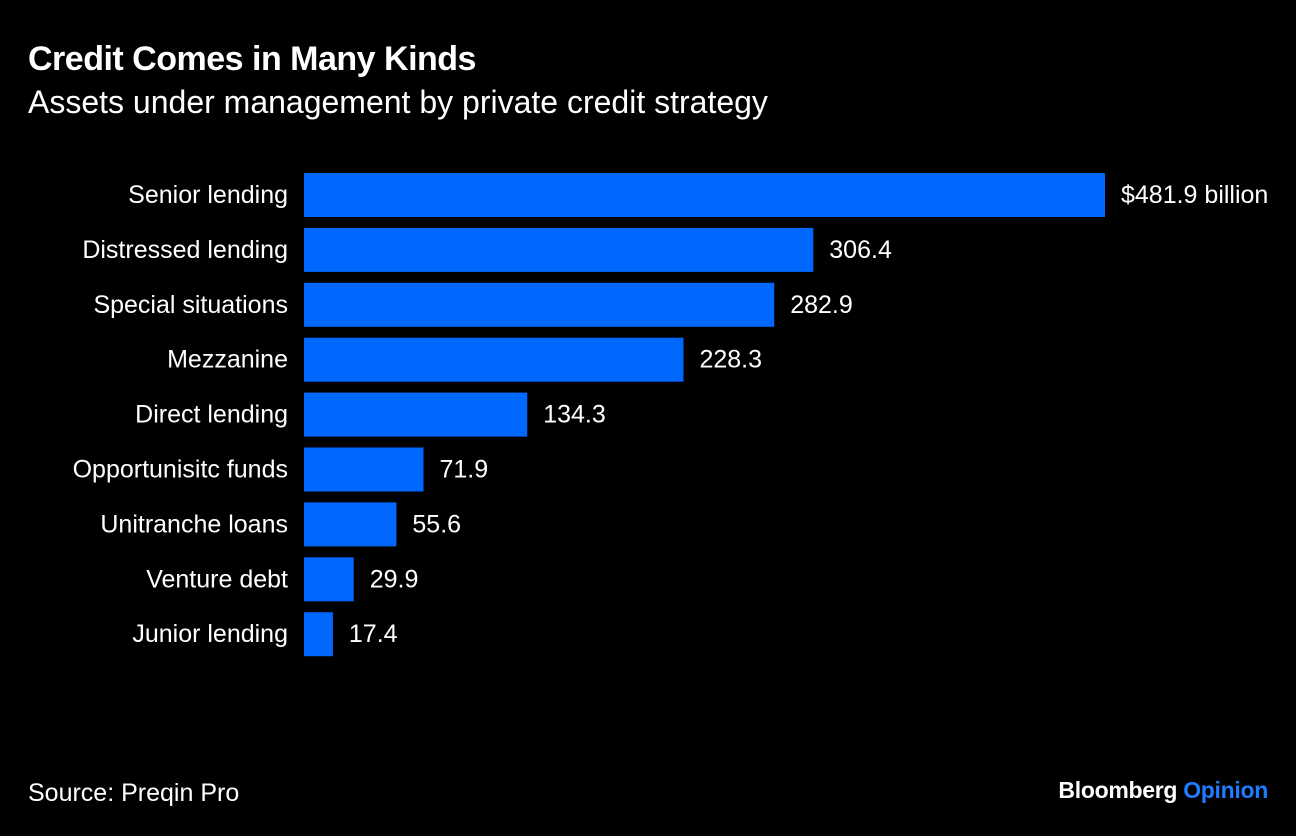 The height and width of the screenshot is (836, 1296). I want to click on source-note: Source: Preqin Pro, so click(134, 793).